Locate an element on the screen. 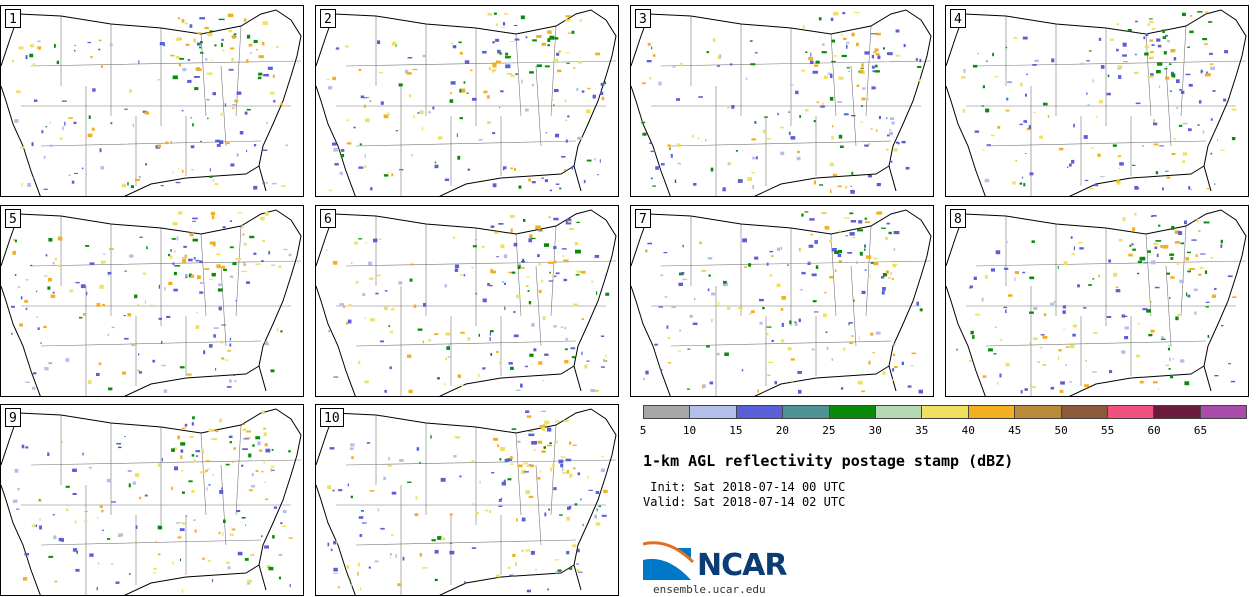 Image resolution: width=1260 pixels, height=597 pixels. reflectivity-map is located at coordinates (1096, 302).